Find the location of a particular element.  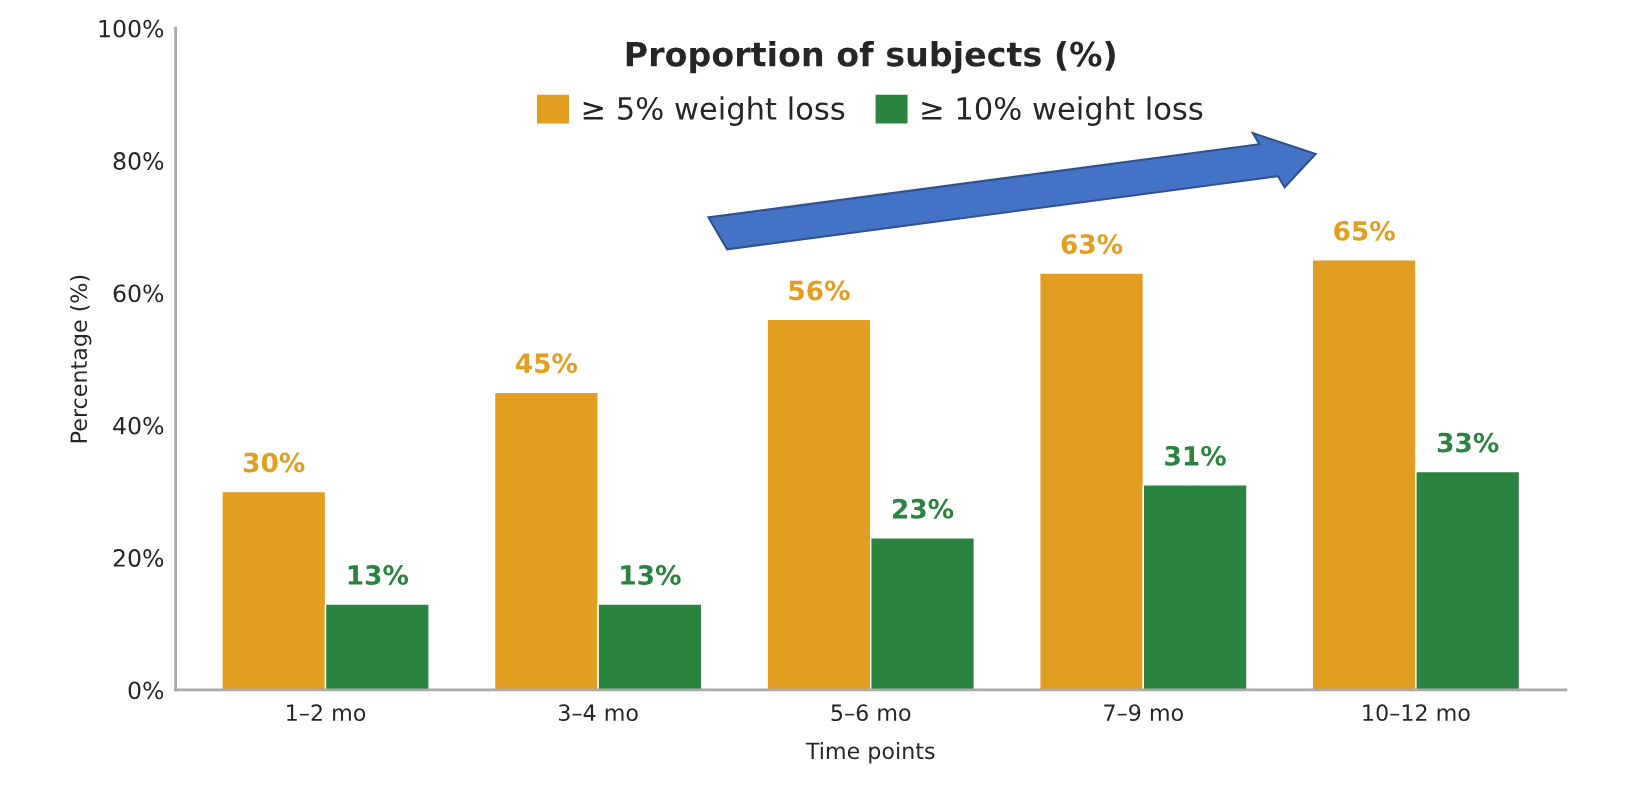

x-tick-label: 10–12 mo is located at coordinates (1416, 713).